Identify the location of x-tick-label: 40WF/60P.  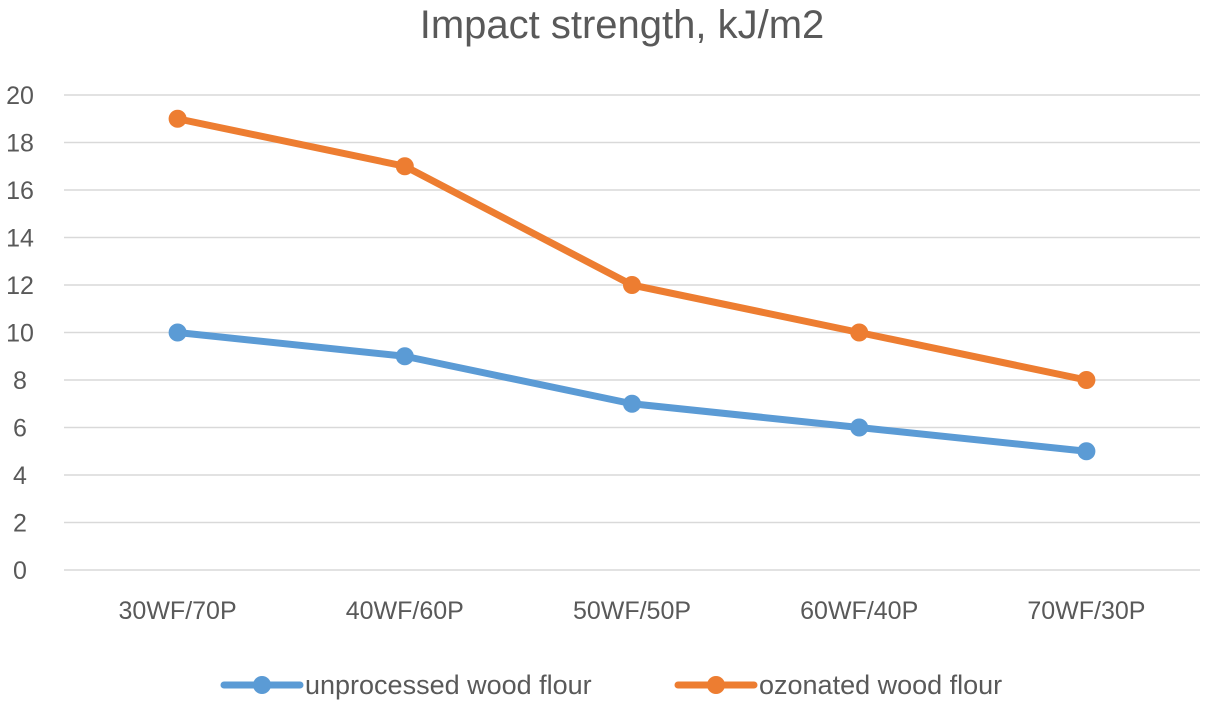
(405, 611).